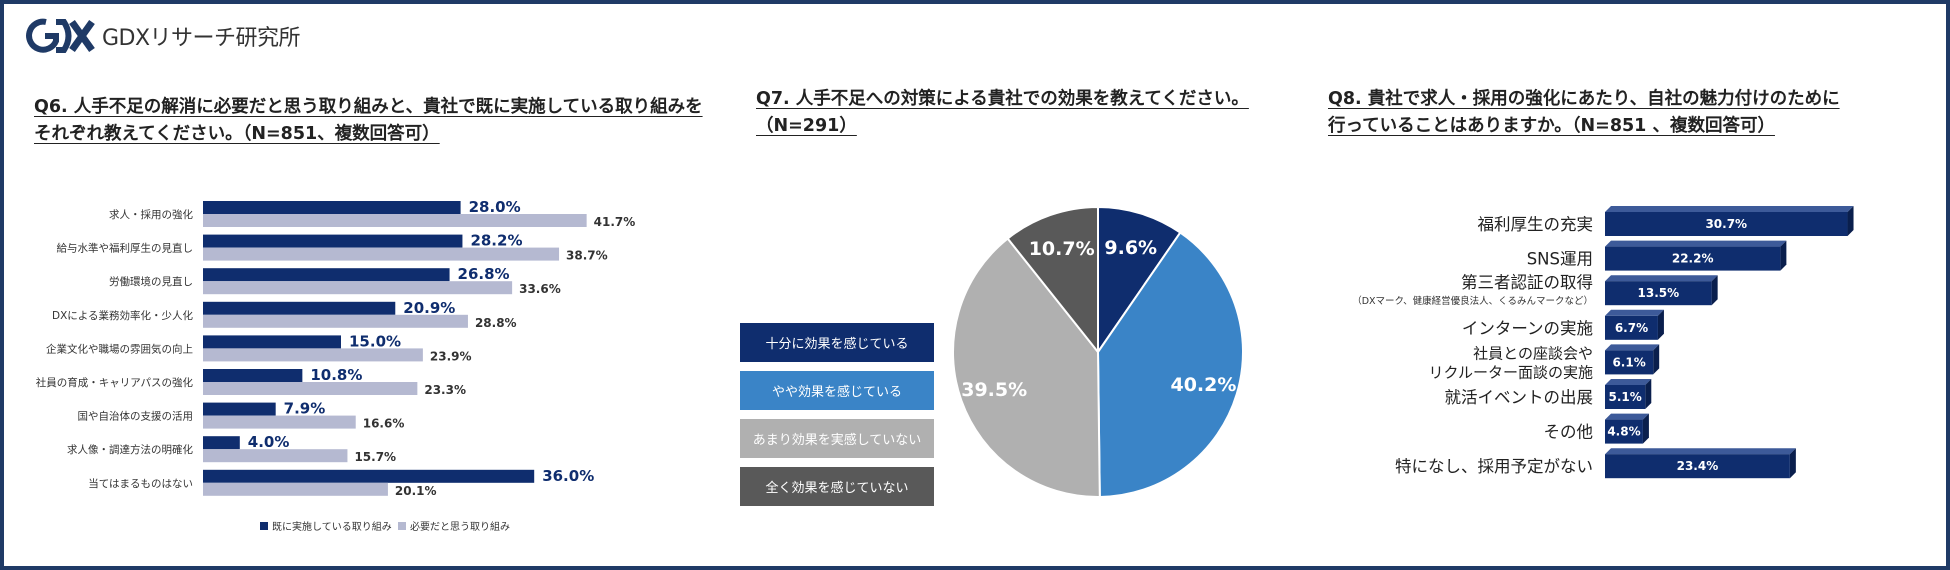 This screenshot has width=1950, height=570. I want to click on q6-category-label: 企業文化や職場の雰囲気の向上, so click(119, 348).